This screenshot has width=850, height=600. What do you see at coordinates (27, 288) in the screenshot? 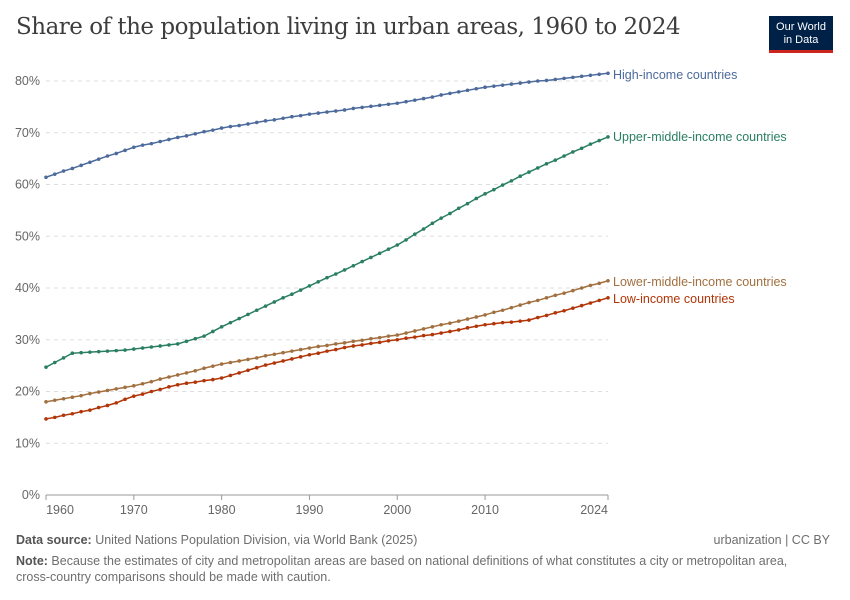
I see `y-tick-label: 40%` at bounding box center [27, 288].